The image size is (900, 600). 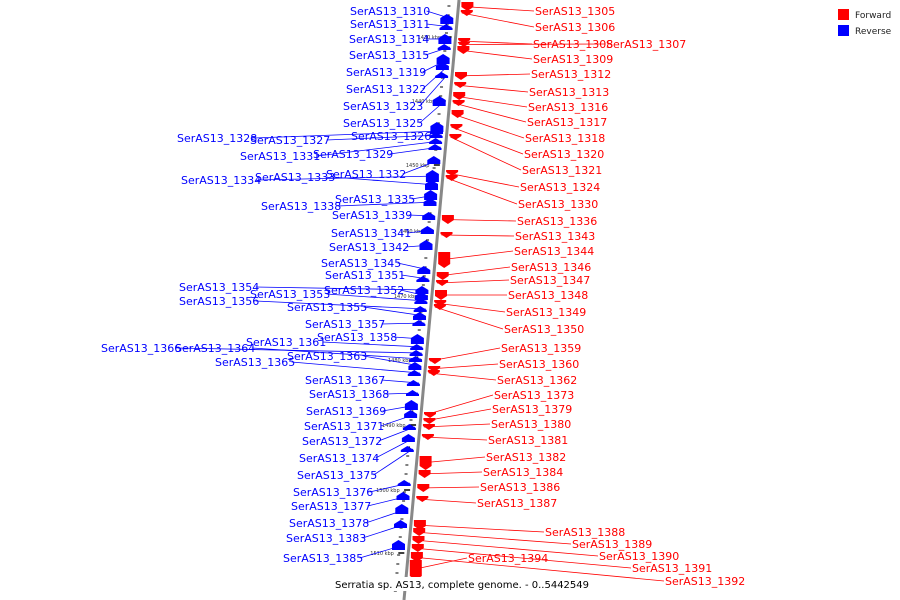 I want to click on gene-label-seras13-1347: SerAS13_1347, so click(x=550, y=280).